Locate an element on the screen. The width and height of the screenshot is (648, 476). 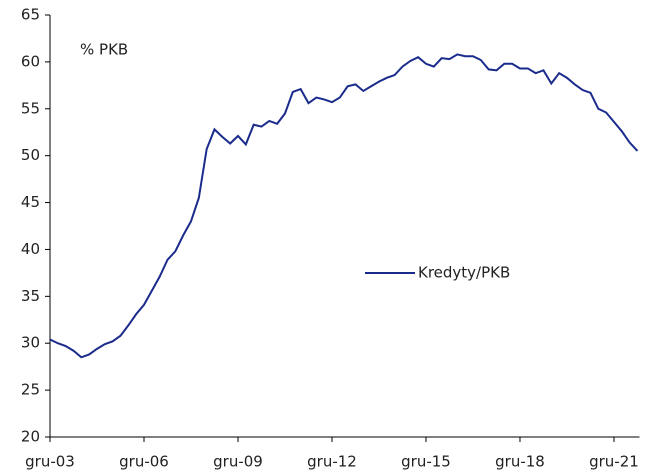
y-tick-label: 20 is located at coordinates (30, 437).